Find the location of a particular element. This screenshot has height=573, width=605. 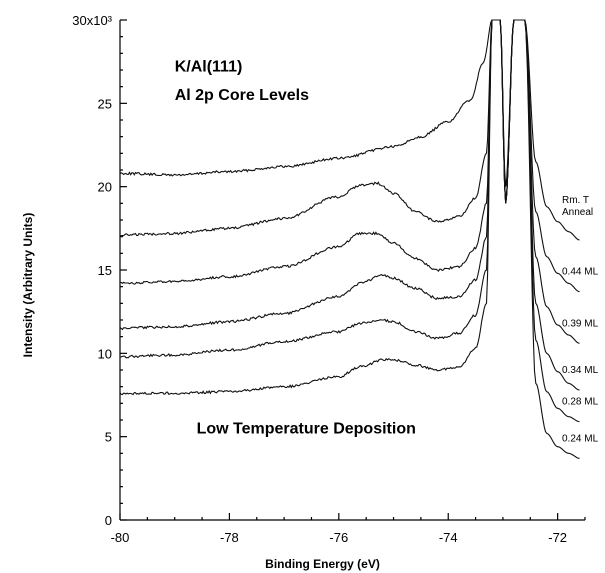

series-label: Anneal is located at coordinates (577, 212).